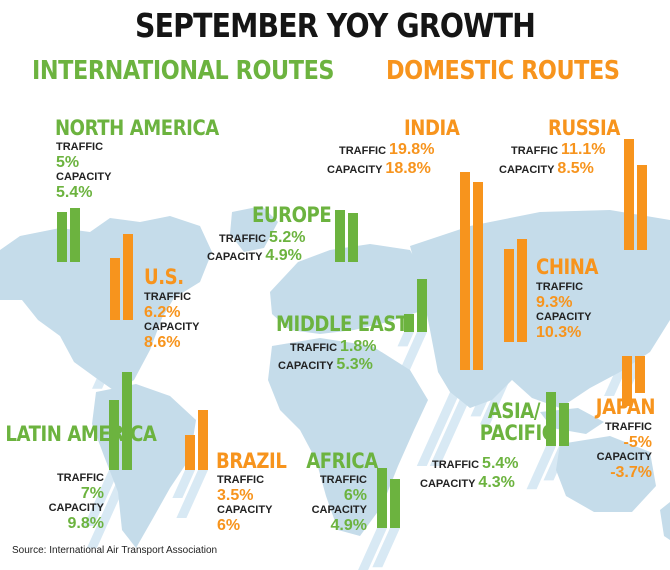  What do you see at coordinates (395, 503) in the screenshot?
I see `africa-capacity-bar` at bounding box center [395, 503].